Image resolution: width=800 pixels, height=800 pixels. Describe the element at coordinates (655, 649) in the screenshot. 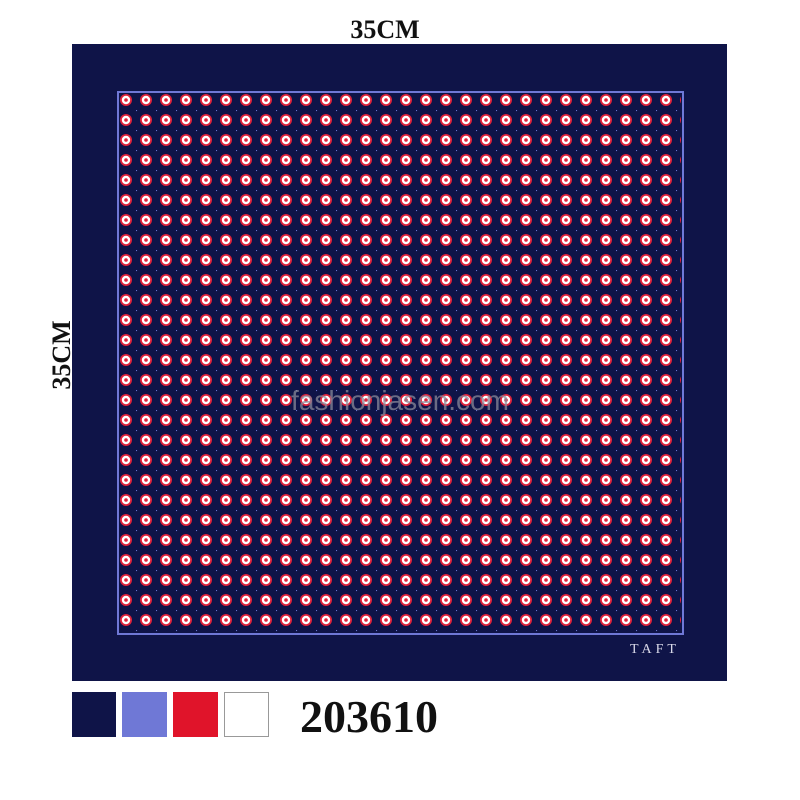

I see `brand: TAFT` at that location.